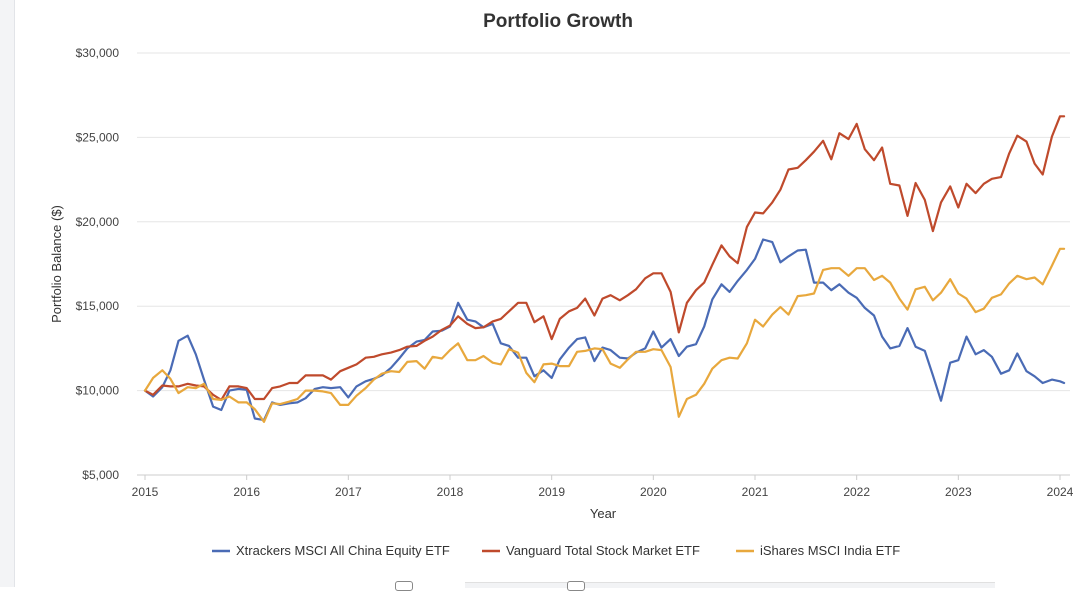  I want to click on x-tick-label: 2019, so click(551, 492).